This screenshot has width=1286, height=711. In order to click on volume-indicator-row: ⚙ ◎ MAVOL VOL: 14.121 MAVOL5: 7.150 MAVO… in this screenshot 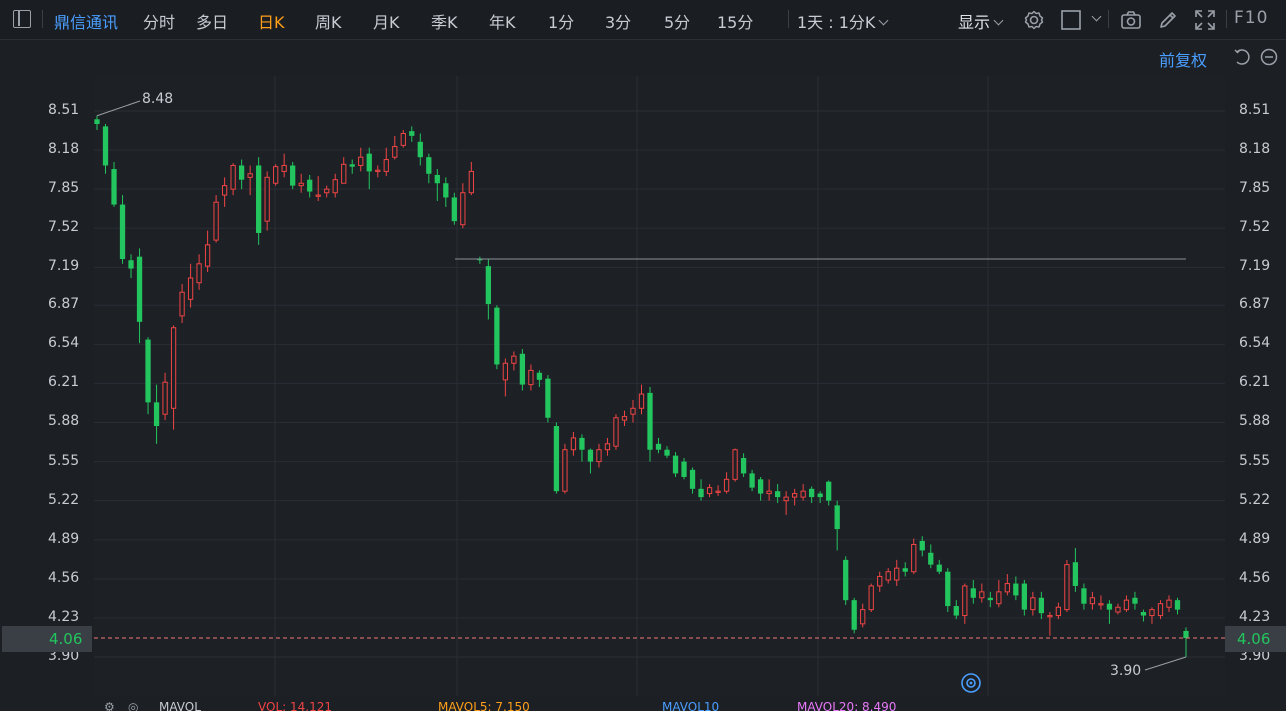, I will do `click(594, 705)`.